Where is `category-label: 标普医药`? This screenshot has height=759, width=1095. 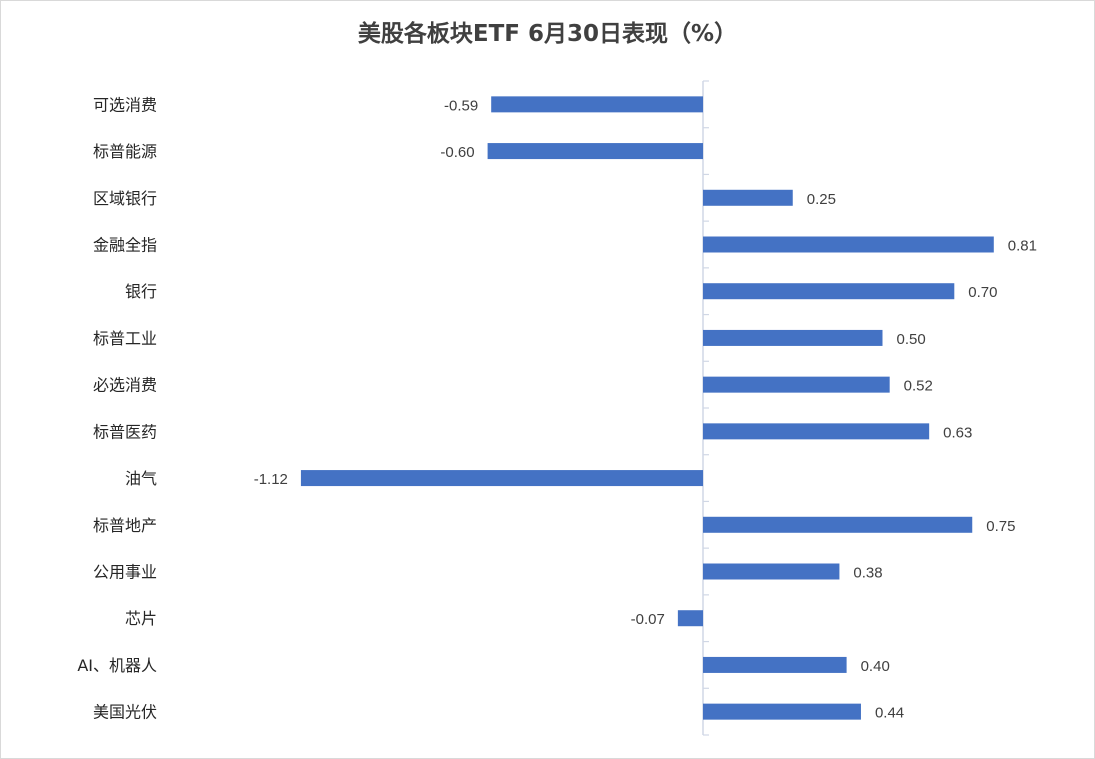
category-label: 标普医药 is located at coordinates (125, 431).